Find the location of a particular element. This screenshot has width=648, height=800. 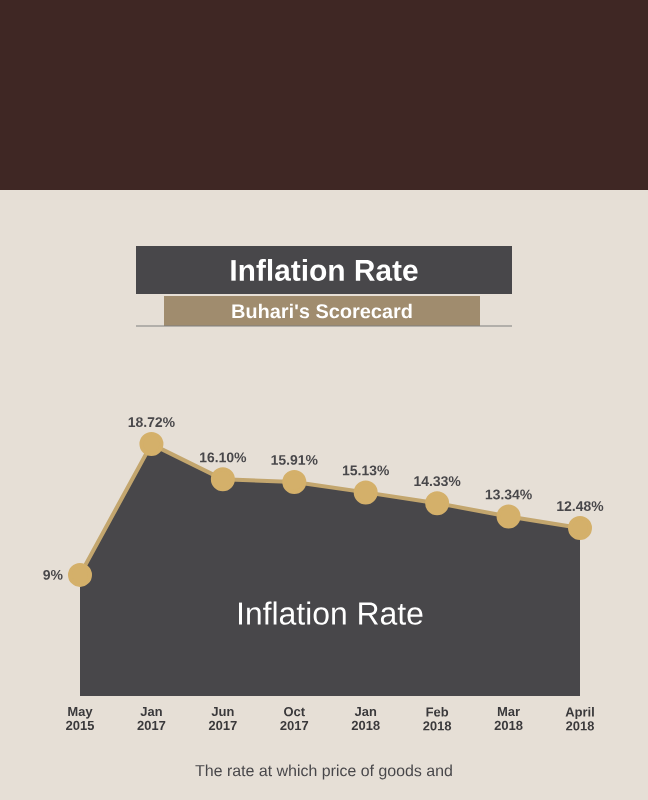

chart-title: Inflation Rate is located at coordinates (324, 270).